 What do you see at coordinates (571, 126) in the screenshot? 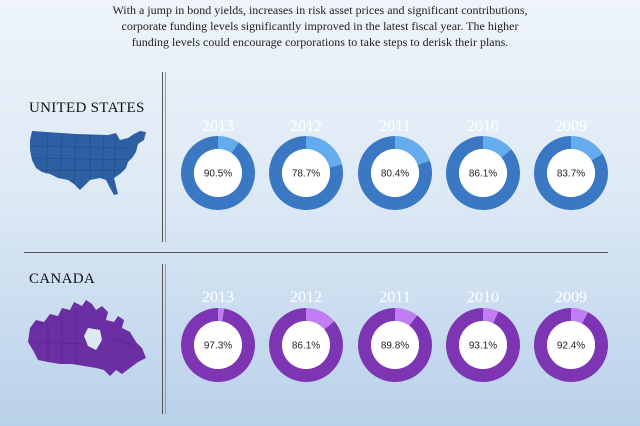
I see `us-year-label: 2009` at bounding box center [571, 126].